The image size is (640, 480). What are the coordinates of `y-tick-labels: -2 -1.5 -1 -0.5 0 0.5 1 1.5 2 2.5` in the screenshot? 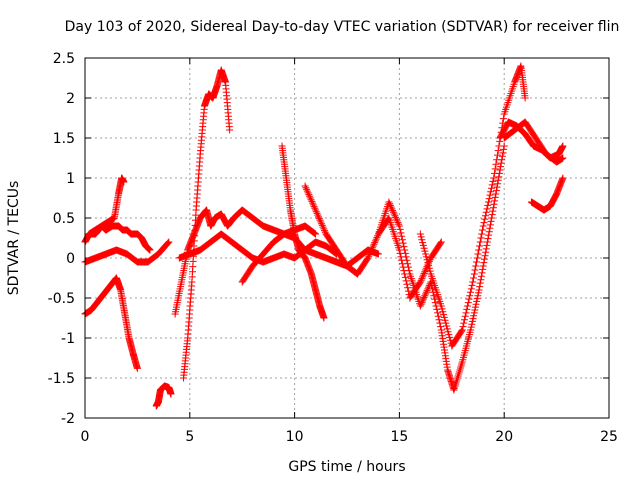 It's located at (61, 239).